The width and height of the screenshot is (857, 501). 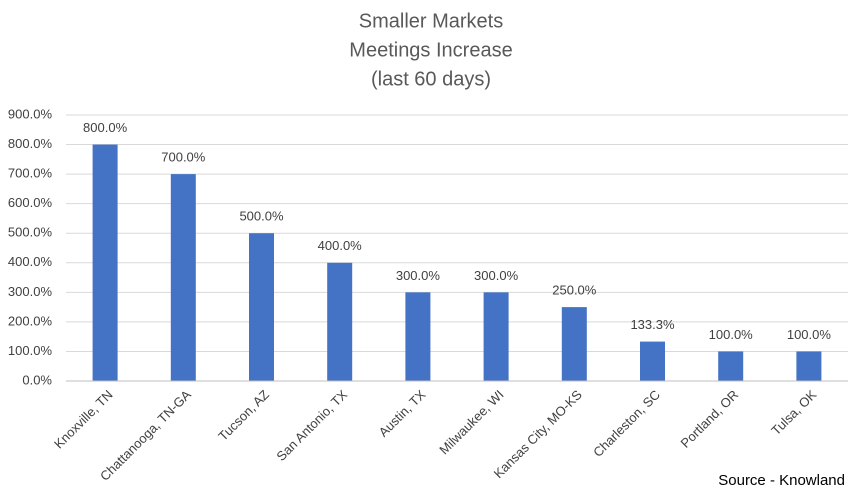 What do you see at coordinates (30, 143) in the screenshot?
I see `y-tick-label: 800.0%` at bounding box center [30, 143].